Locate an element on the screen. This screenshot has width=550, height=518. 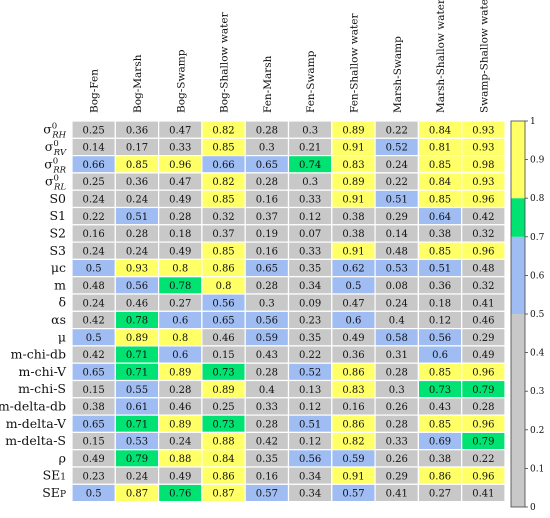
cell-value: 0.91 is located at coordinates (353, 148).